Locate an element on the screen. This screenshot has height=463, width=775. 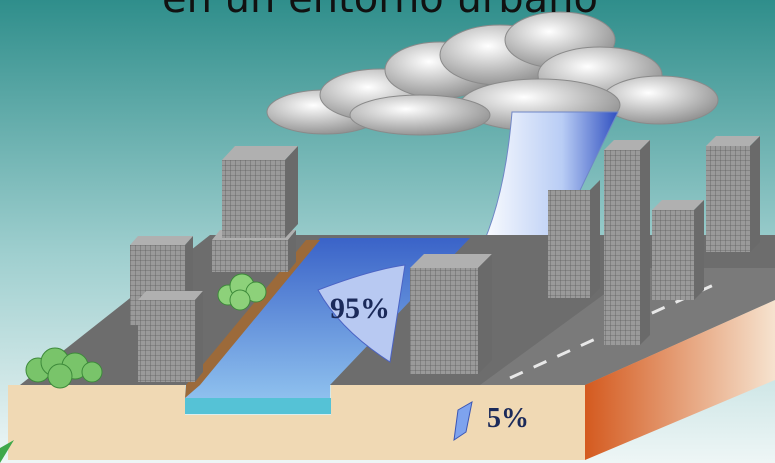
soil-side is located at coordinates (680, 380).